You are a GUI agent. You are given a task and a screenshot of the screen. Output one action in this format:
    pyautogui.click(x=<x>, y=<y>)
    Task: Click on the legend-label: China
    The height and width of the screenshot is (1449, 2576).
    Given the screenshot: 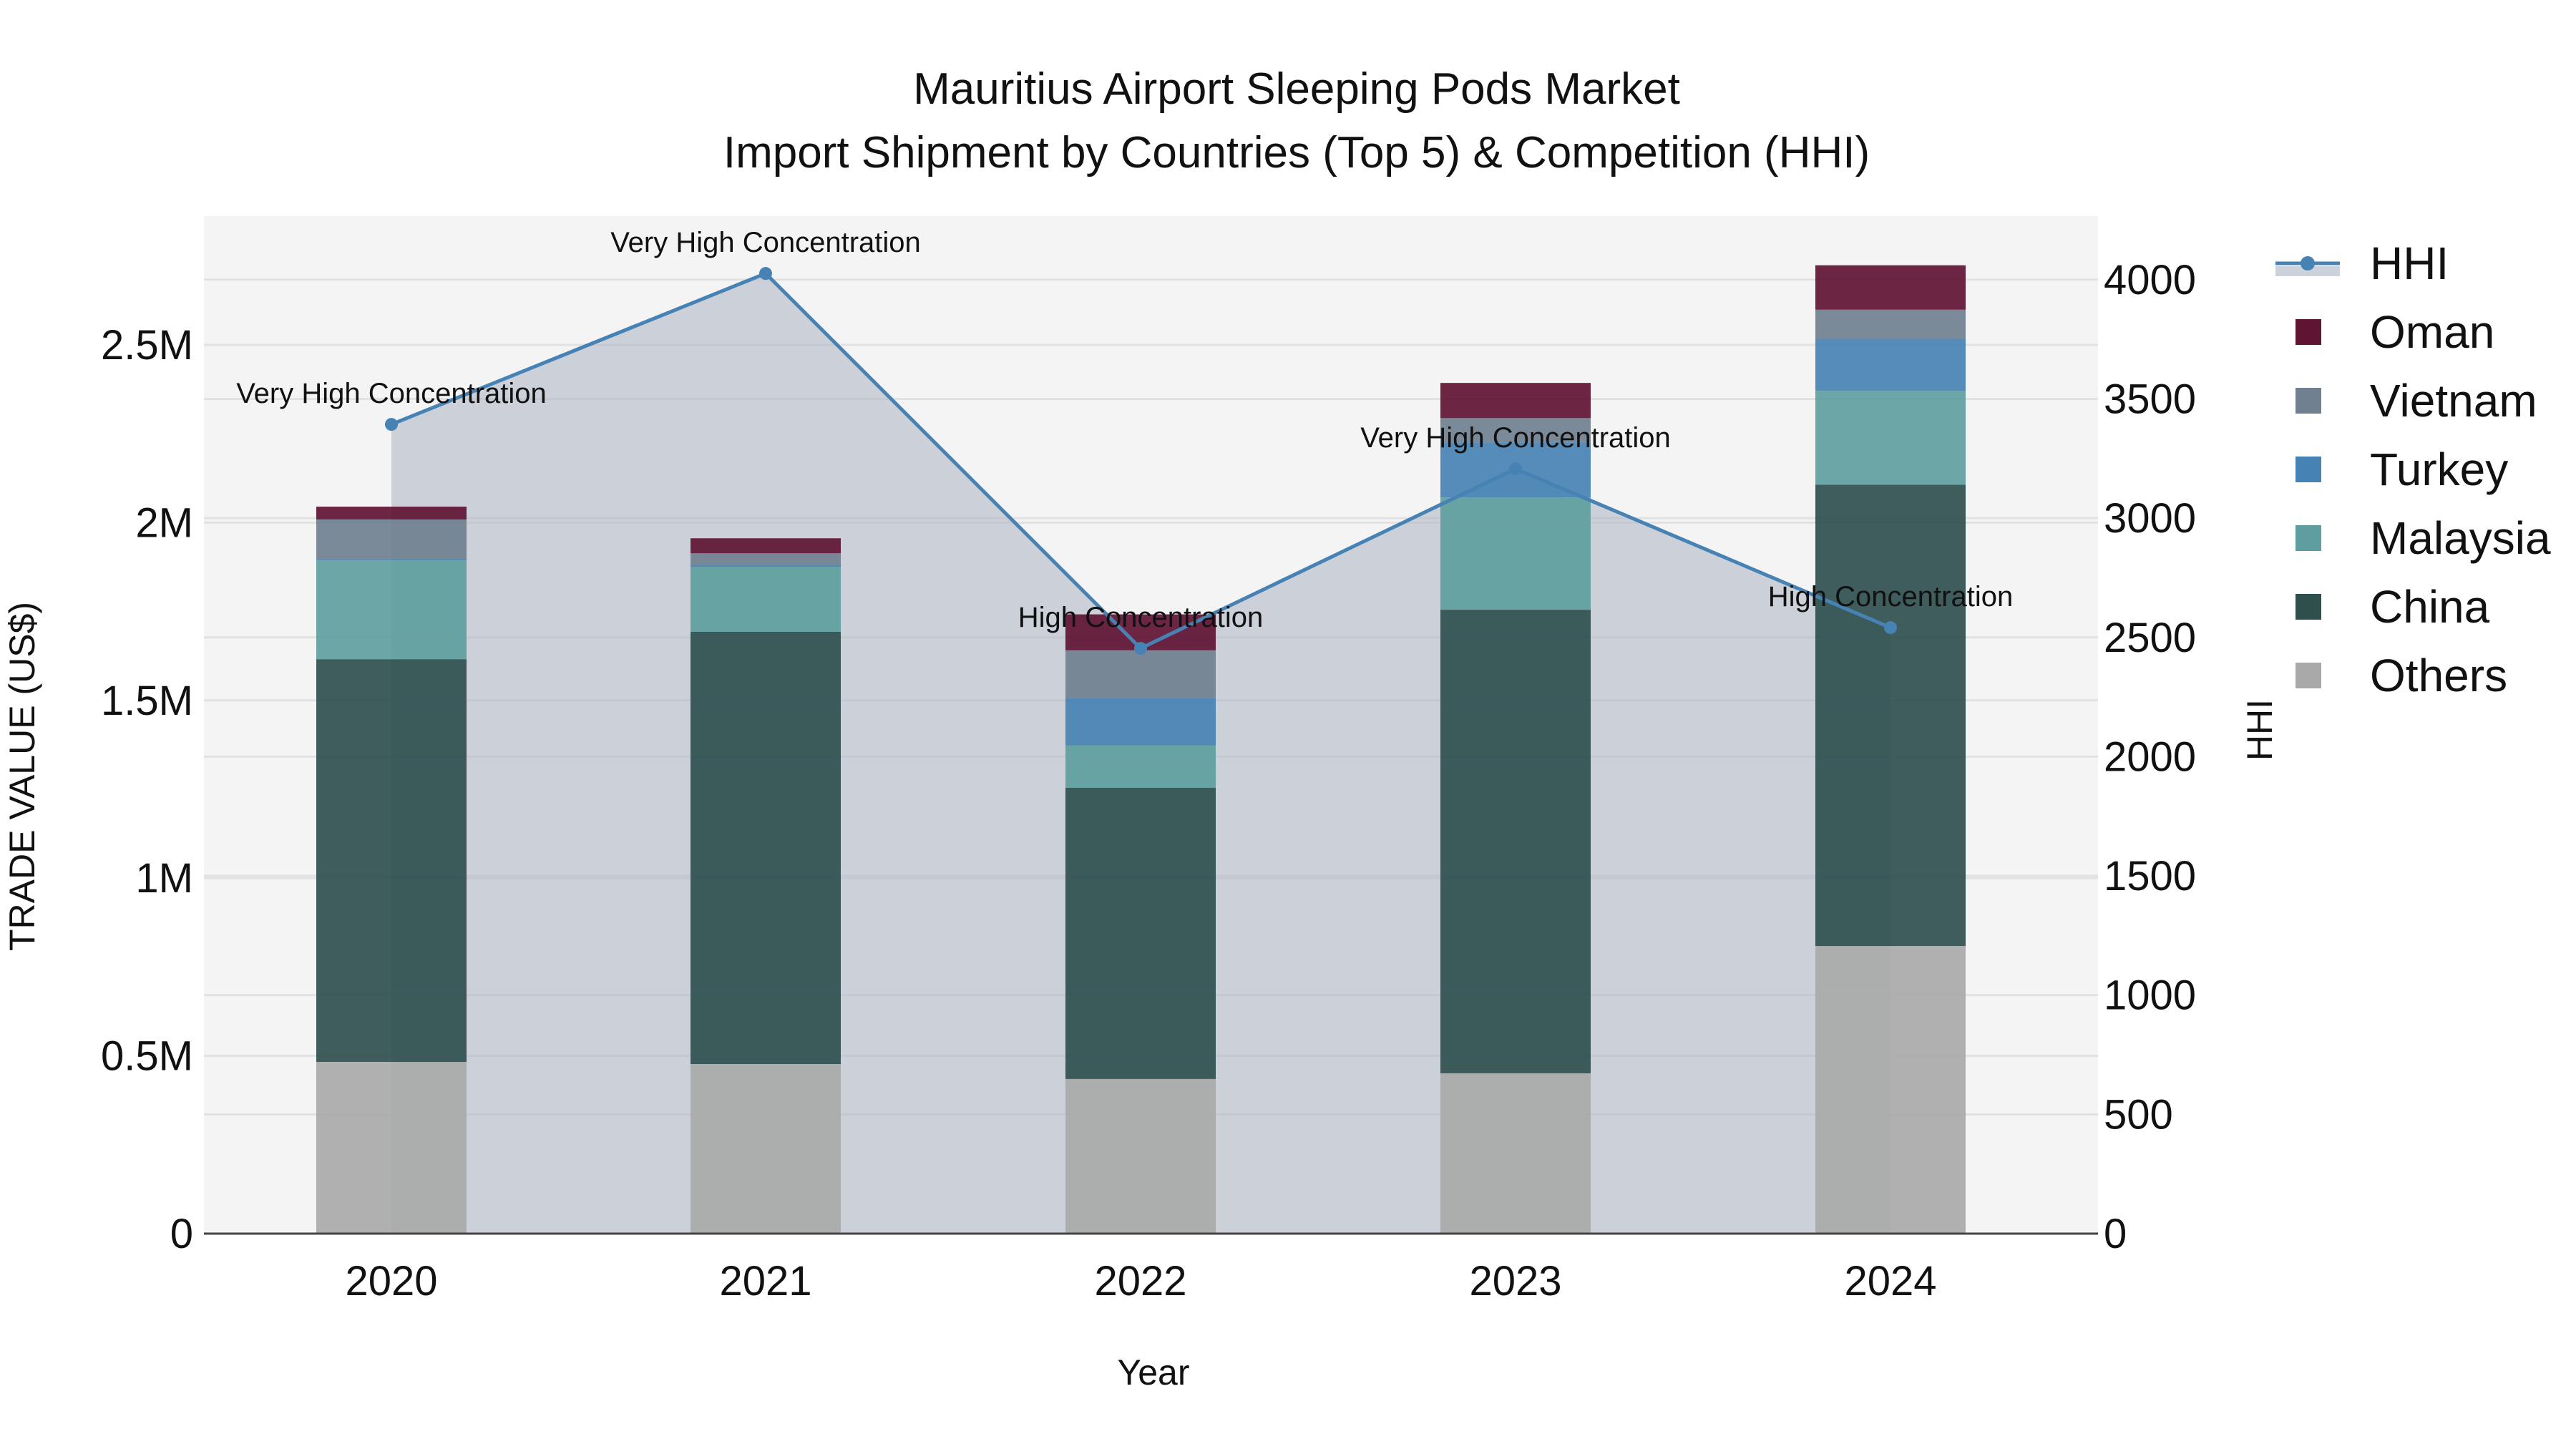 What is the action you would take?
    pyautogui.click(x=2430, y=607)
    